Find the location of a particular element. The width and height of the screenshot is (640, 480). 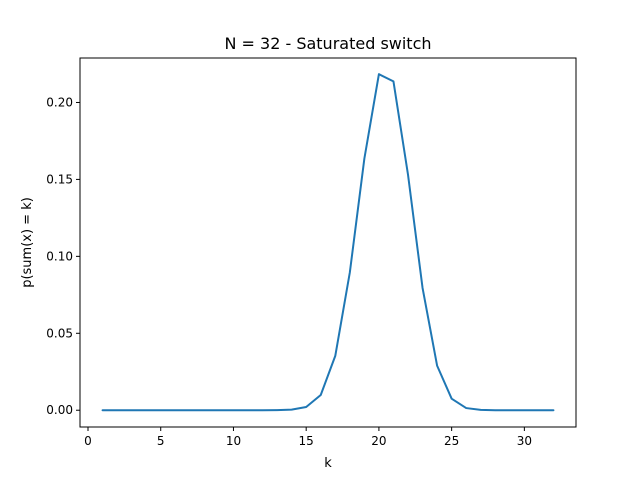

x-tick-label: 15 is located at coordinates (306, 441).